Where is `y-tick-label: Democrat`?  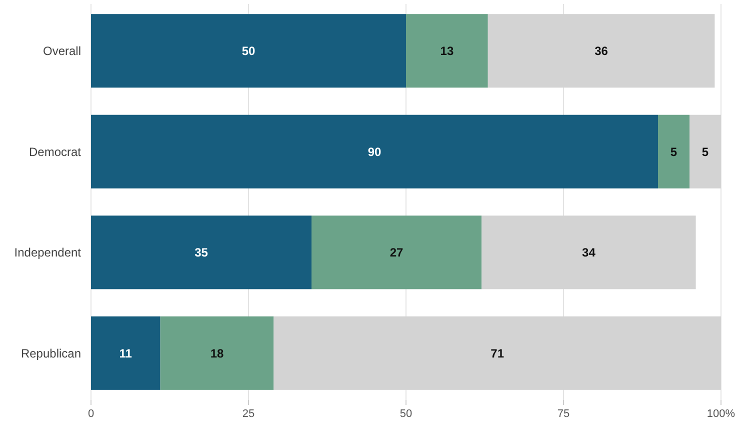
y-tick-label: Democrat is located at coordinates (55, 151).